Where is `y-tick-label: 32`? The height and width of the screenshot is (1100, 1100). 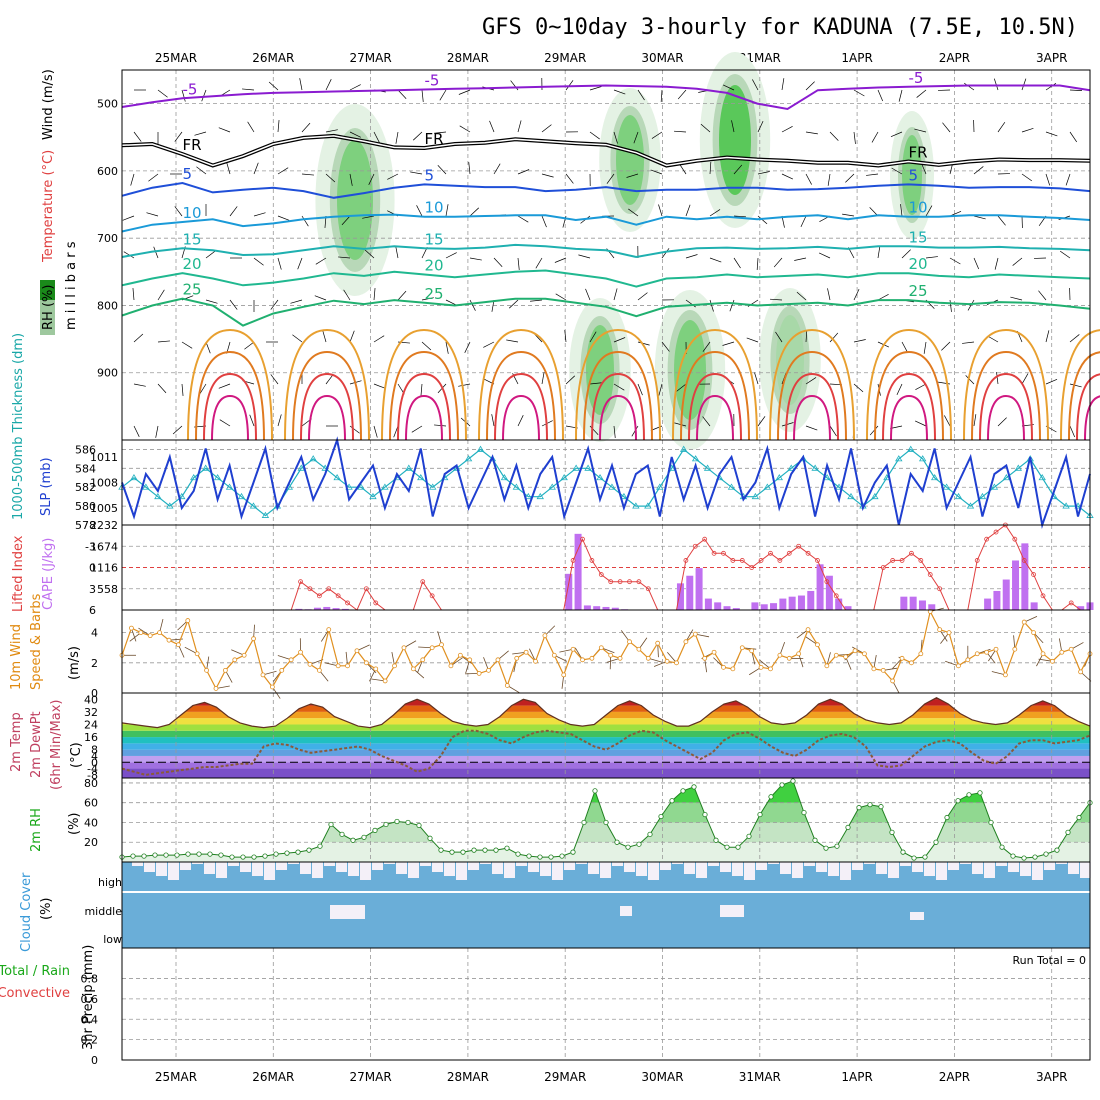
y-tick-label: 32 is located at coordinates (91, 712).